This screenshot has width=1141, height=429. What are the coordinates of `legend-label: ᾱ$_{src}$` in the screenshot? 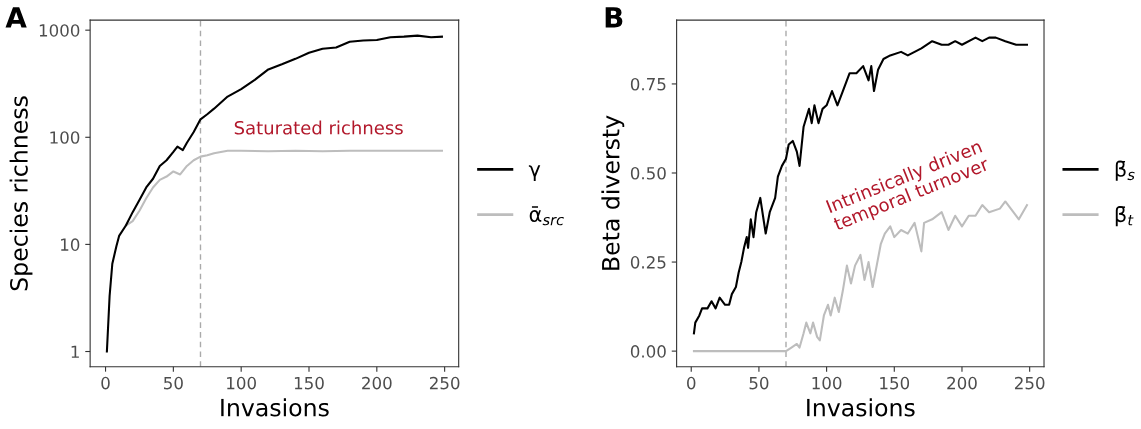 It's located at (546, 216).